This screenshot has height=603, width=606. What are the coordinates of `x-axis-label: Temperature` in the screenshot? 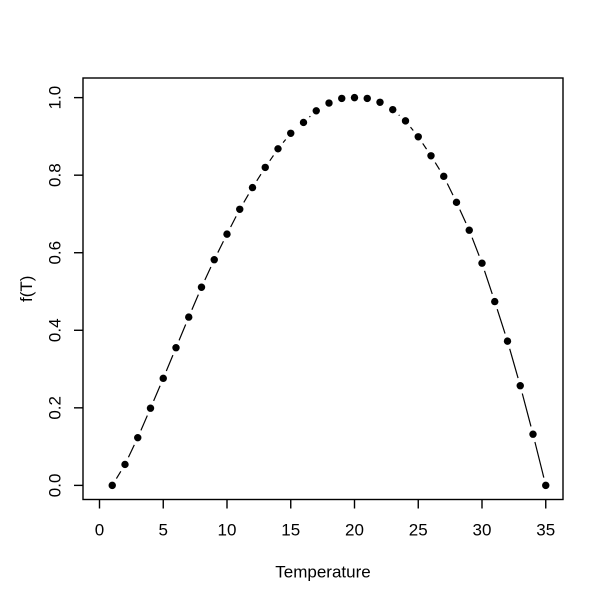 It's located at (322, 572).